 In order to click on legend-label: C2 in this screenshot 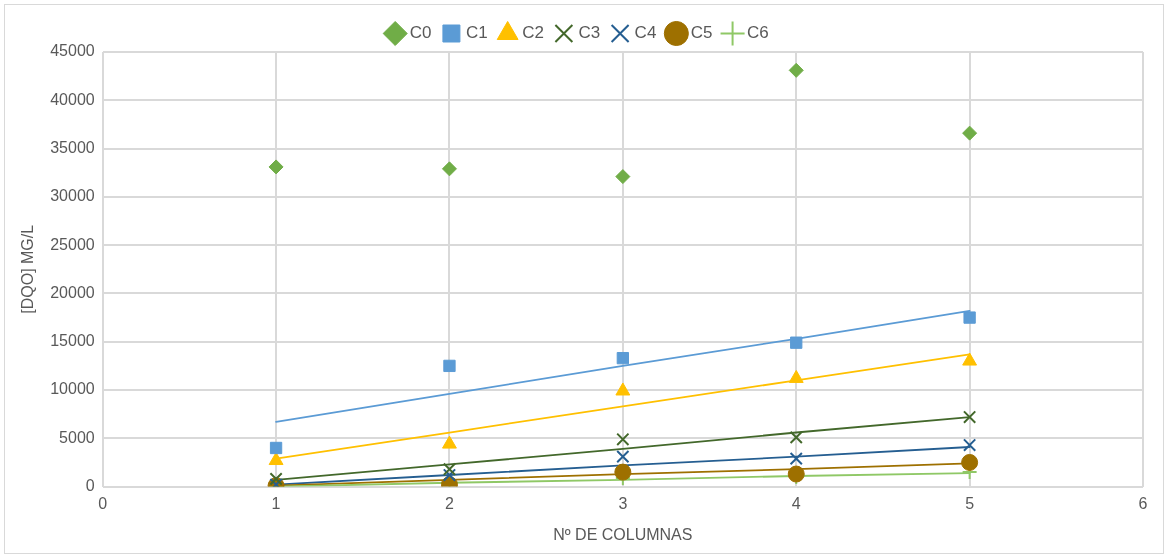, I will do `click(533, 33)`.